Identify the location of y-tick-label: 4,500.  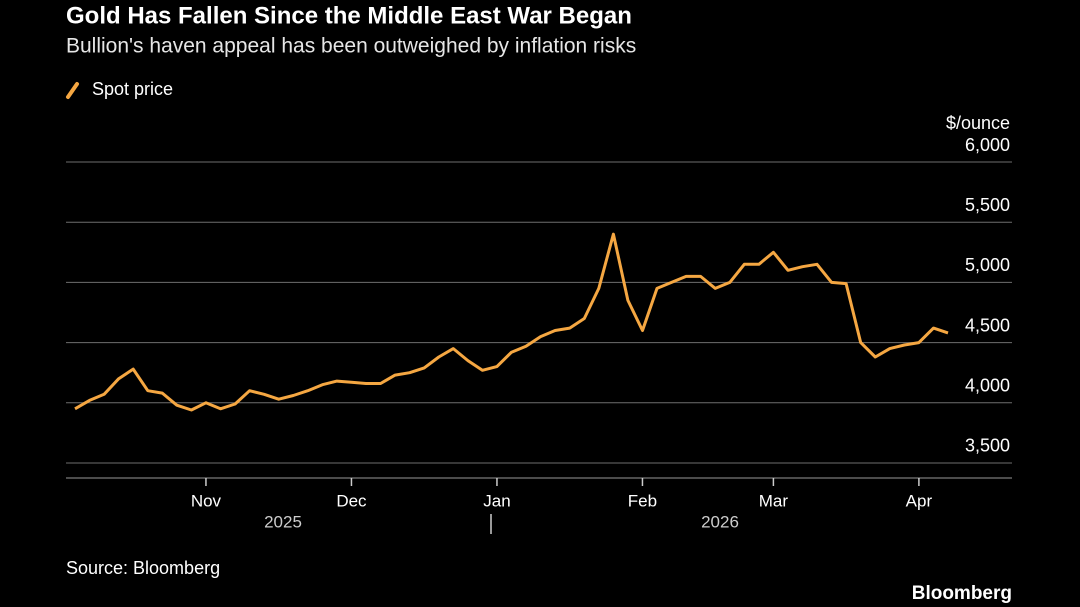
(987, 325).